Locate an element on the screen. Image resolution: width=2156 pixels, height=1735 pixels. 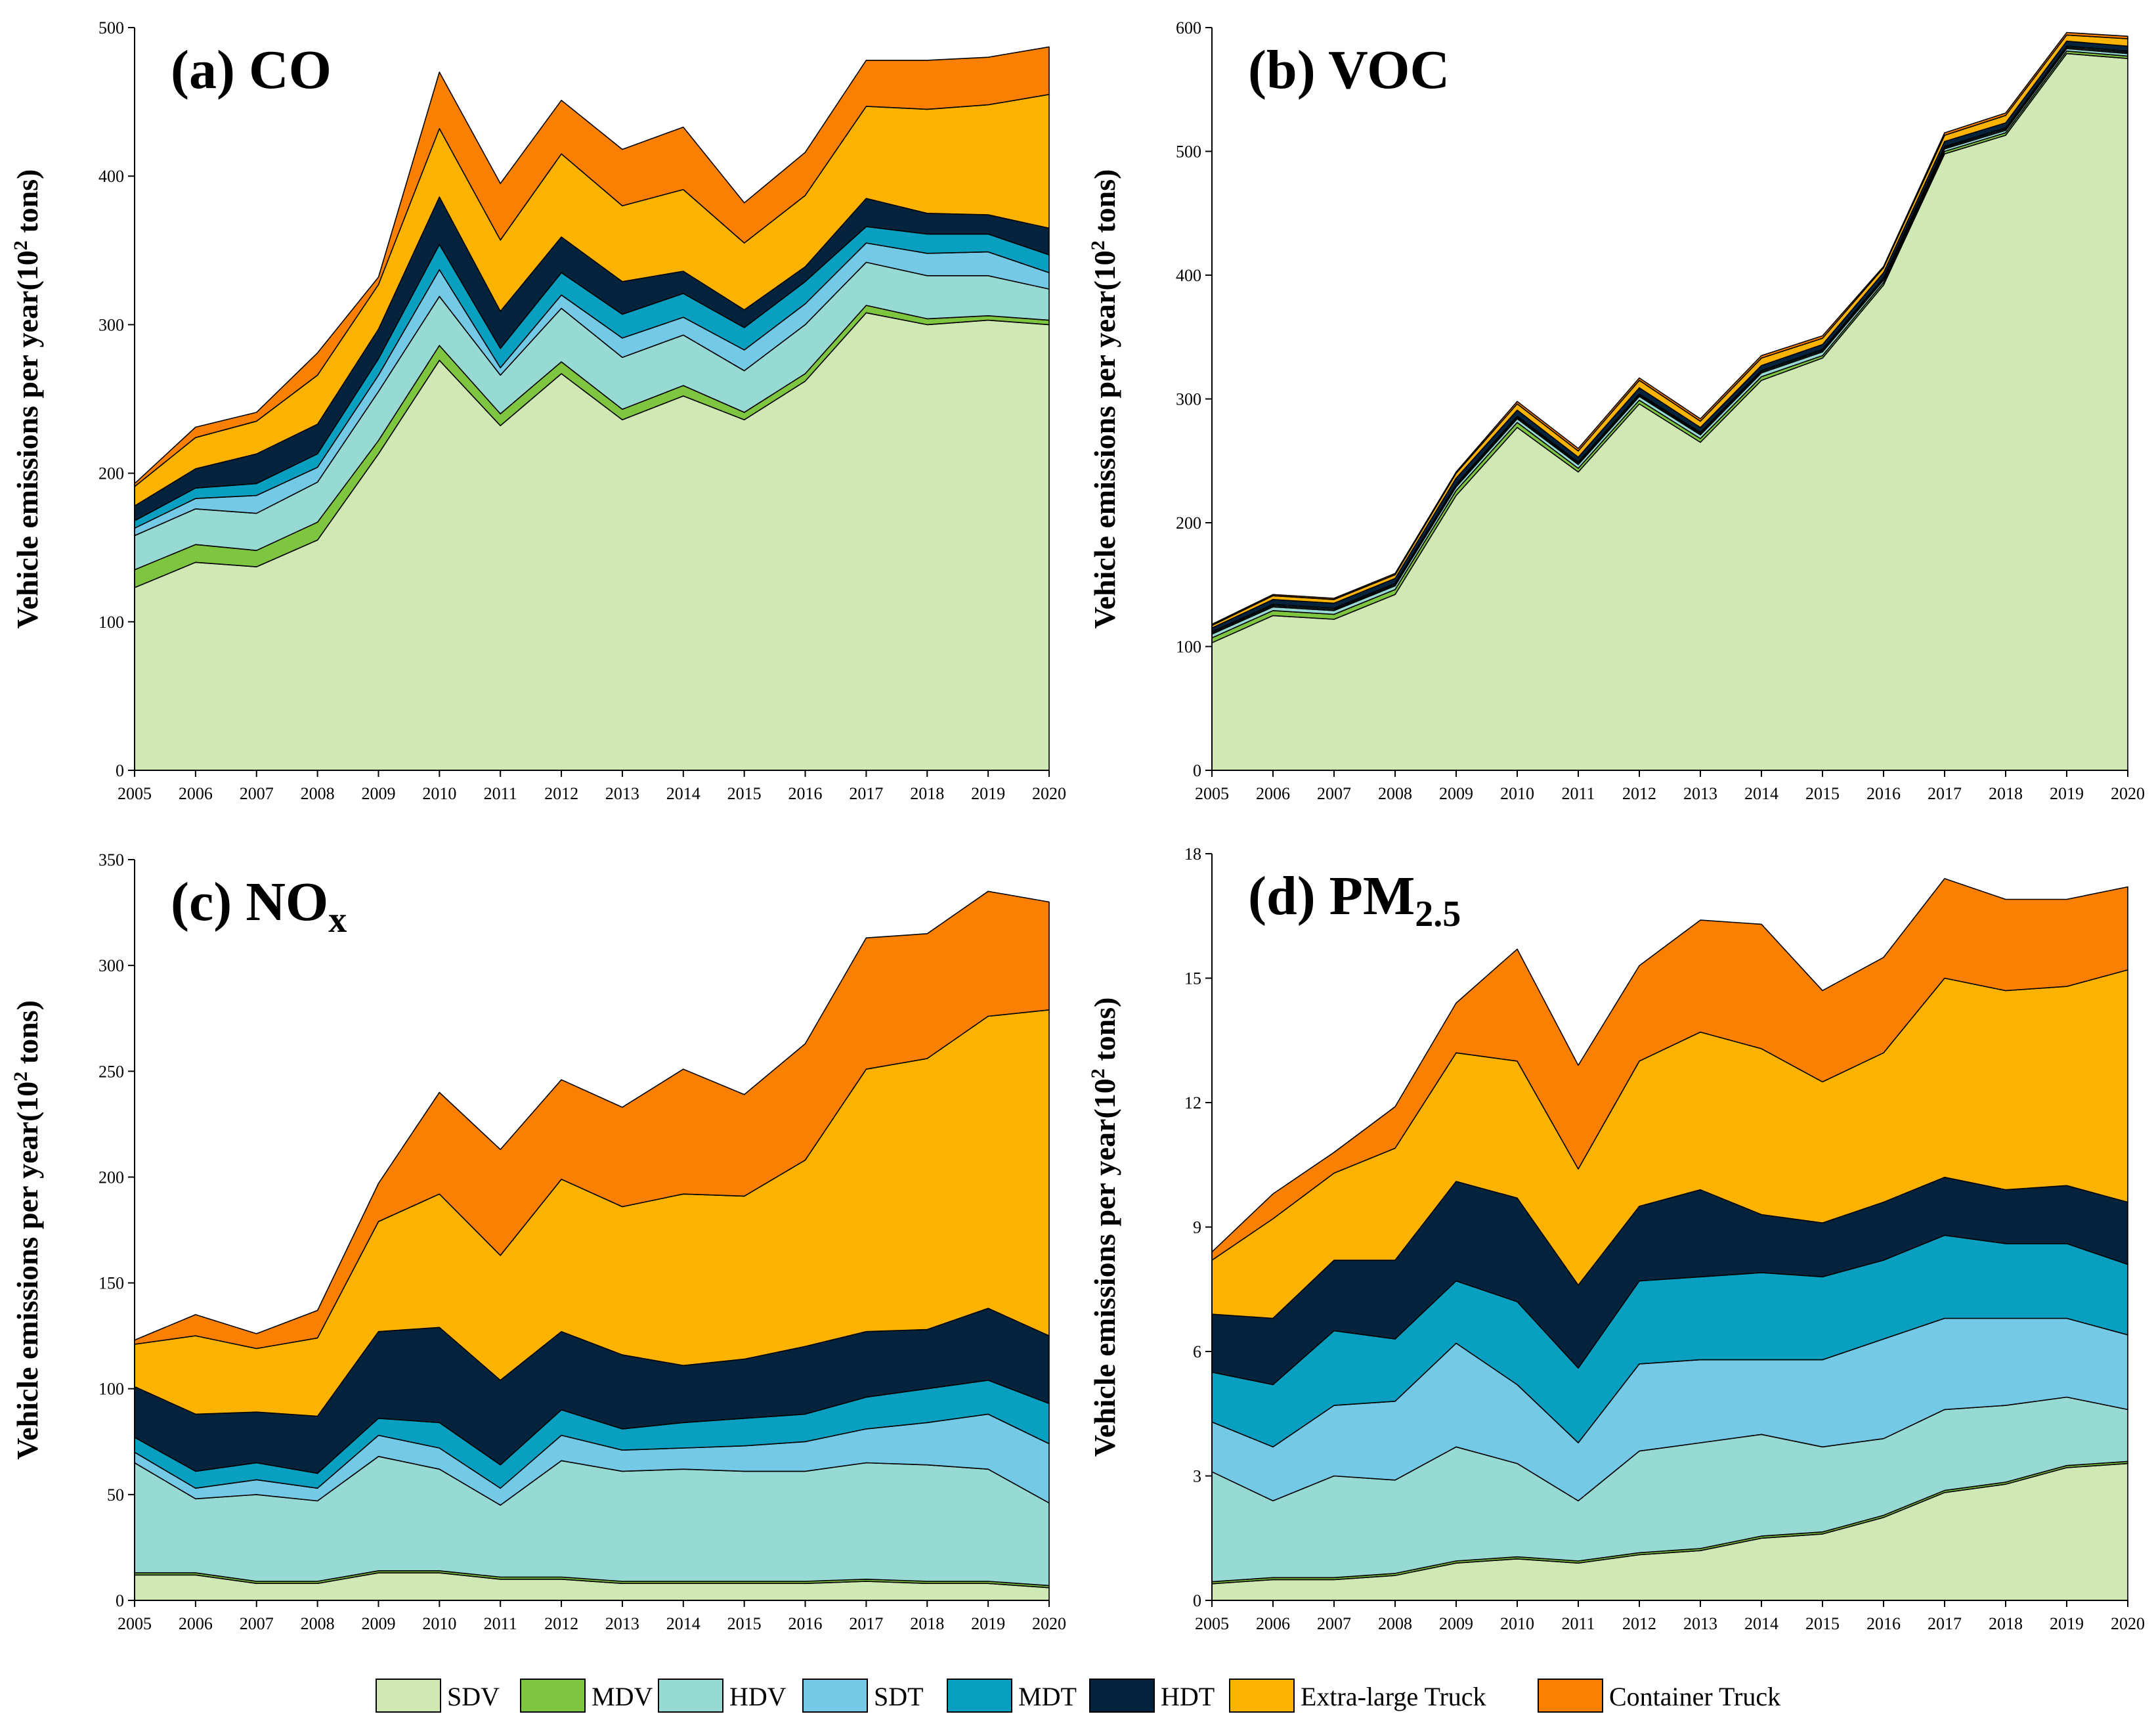
y-tick-label: 18 is located at coordinates (1192, 855).